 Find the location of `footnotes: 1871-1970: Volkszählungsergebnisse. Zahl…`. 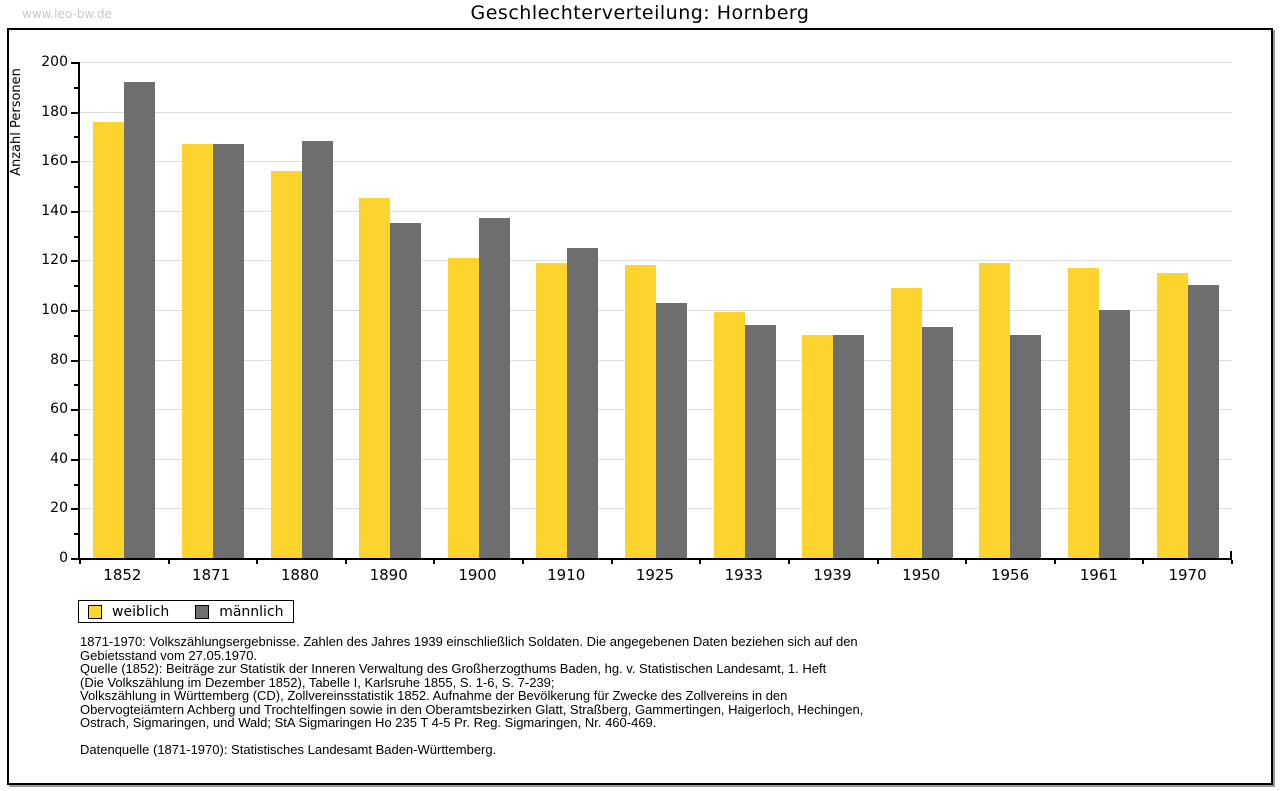

footnotes: 1871-1970: Volkszählungsergebnisse. Zahl… is located at coordinates (472, 682).